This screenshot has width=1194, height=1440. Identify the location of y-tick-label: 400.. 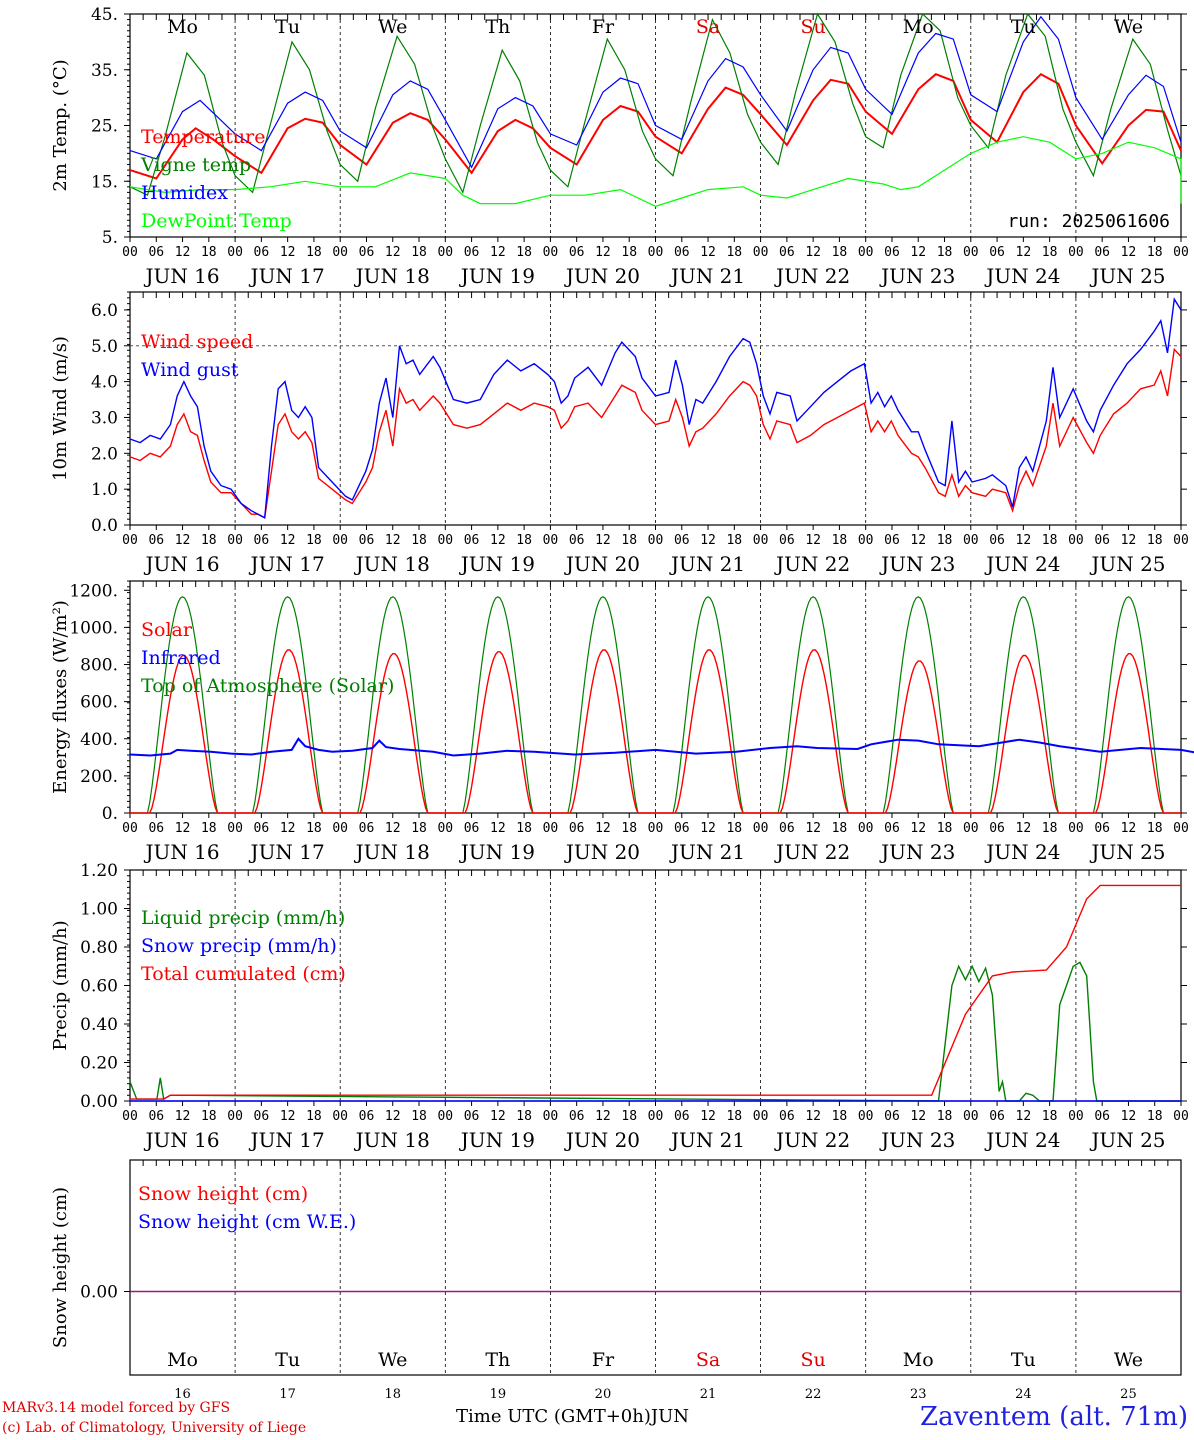
(99, 740).